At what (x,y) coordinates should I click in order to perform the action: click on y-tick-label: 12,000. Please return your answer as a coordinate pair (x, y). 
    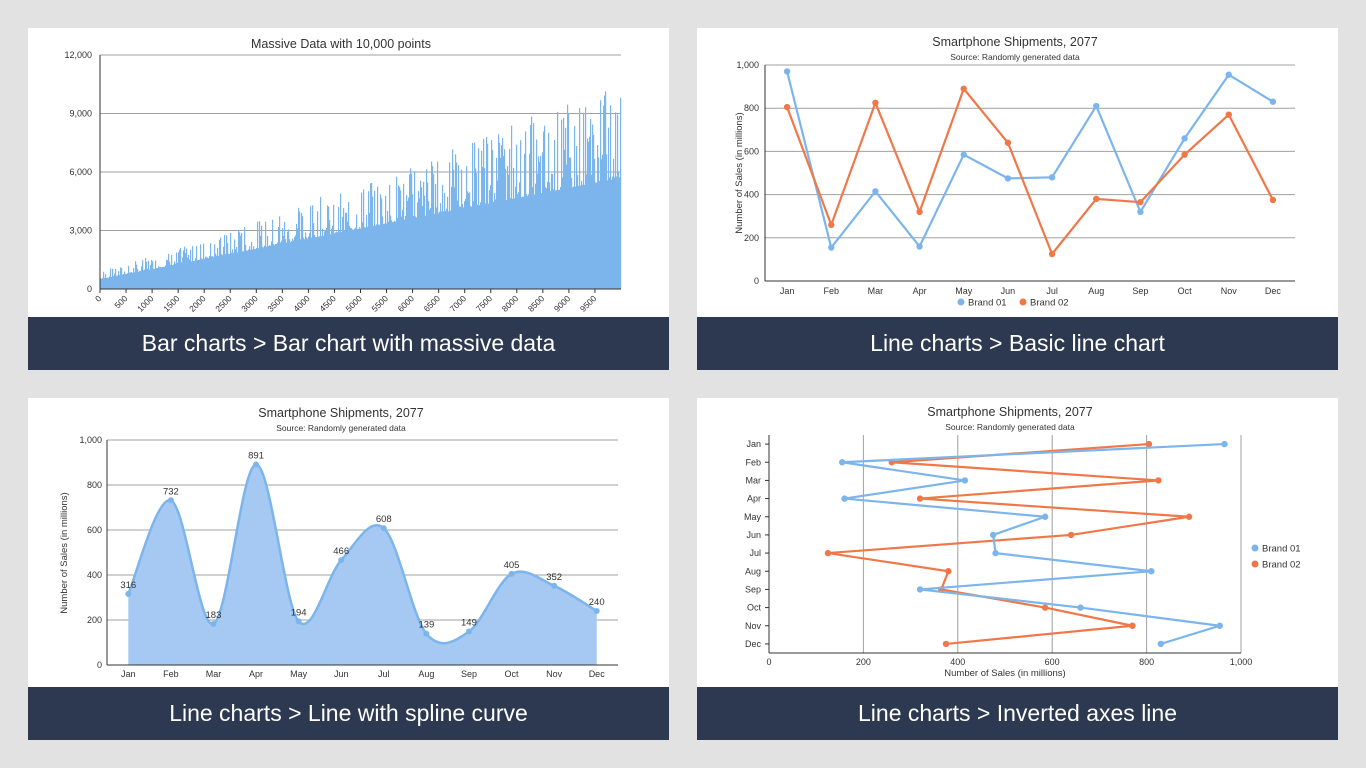
    Looking at the image, I should click on (78, 55).